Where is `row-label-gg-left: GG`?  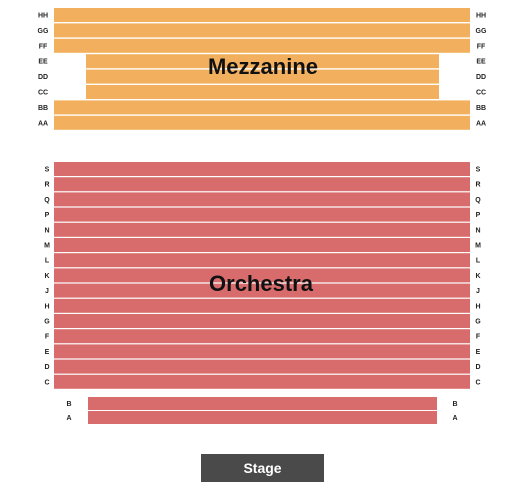 row-label-gg-left: GG is located at coordinates (43, 31).